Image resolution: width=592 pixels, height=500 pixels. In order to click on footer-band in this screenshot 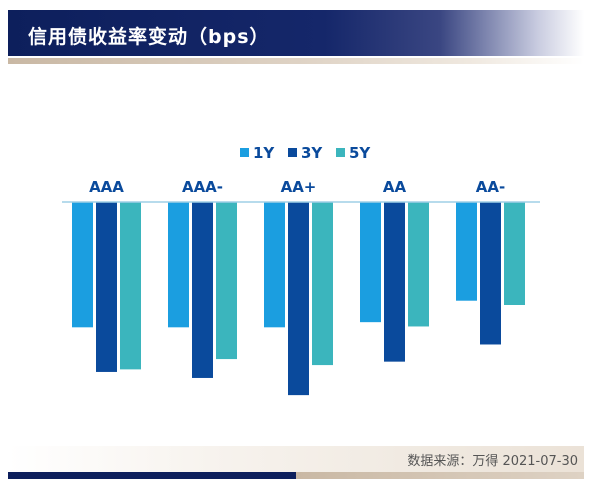, I will do `click(296, 459)`.